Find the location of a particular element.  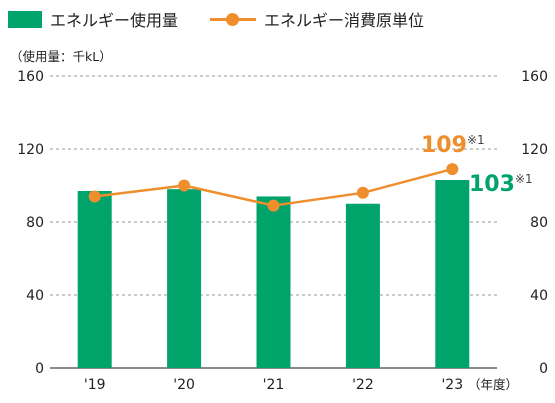

legend: エネルギー使用量 エネルギー消費原単位 is located at coordinates (232, 19).